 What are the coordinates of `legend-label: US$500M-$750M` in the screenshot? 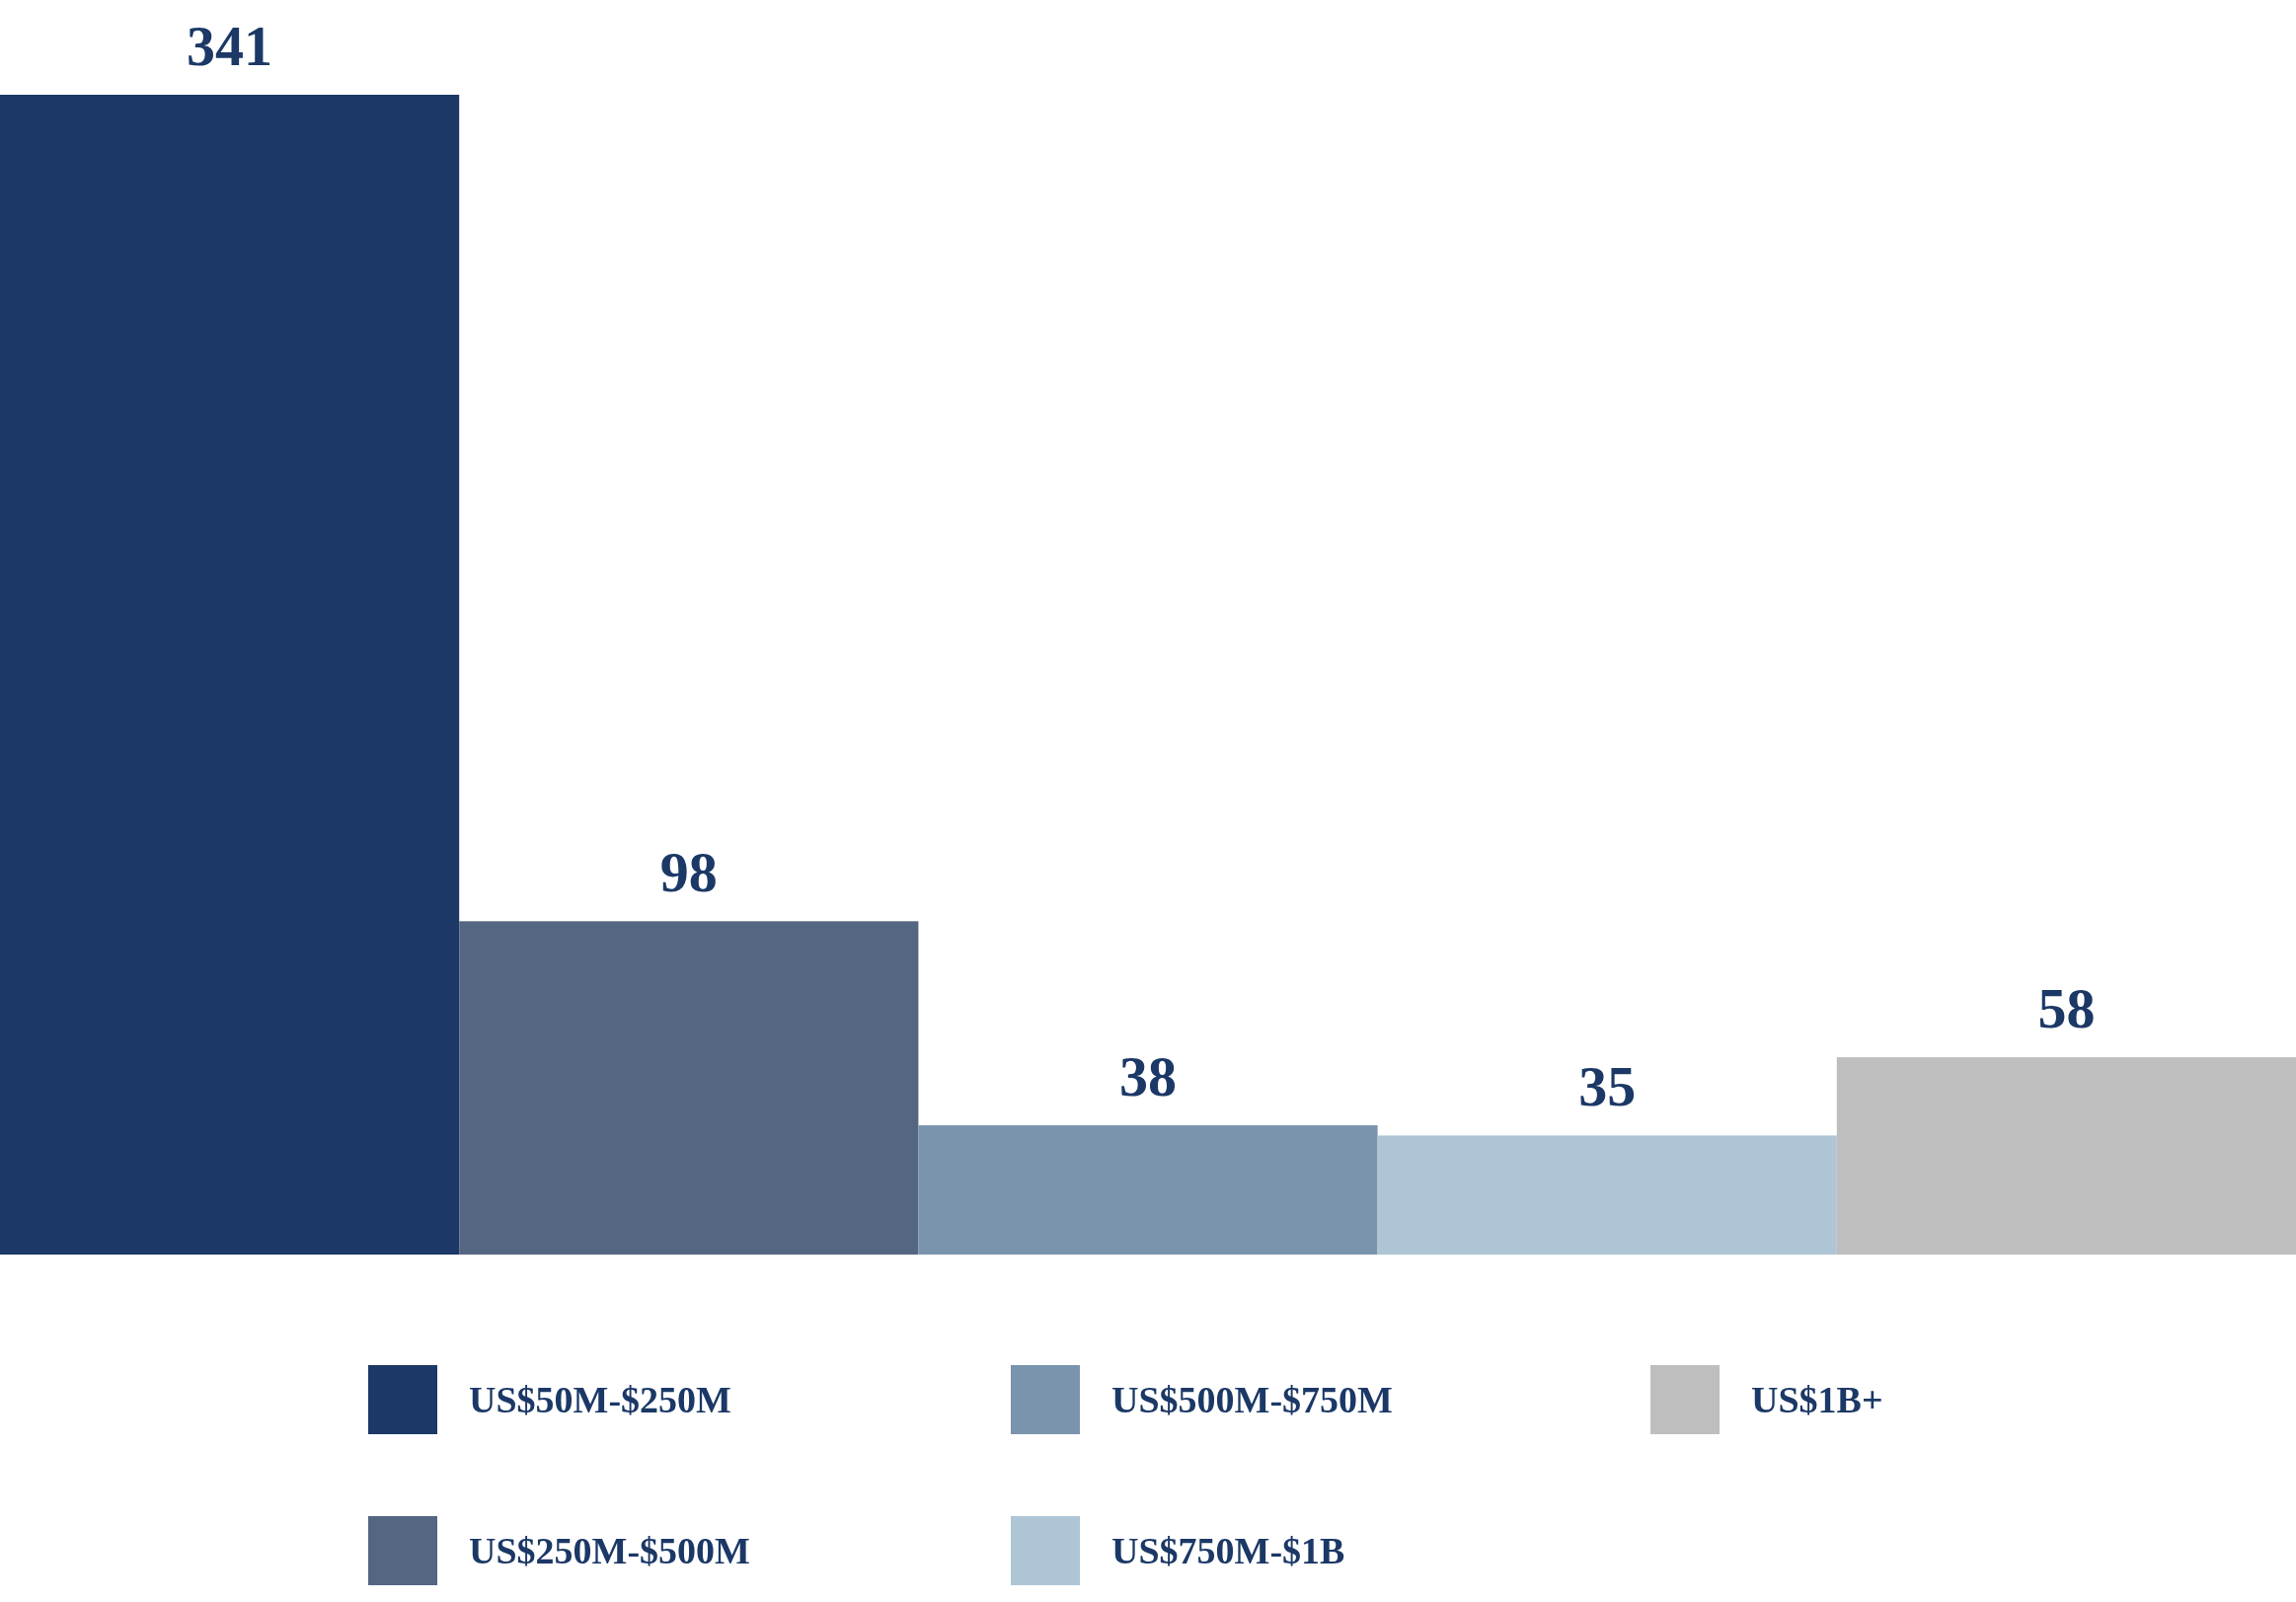 It's located at (1252, 1399).